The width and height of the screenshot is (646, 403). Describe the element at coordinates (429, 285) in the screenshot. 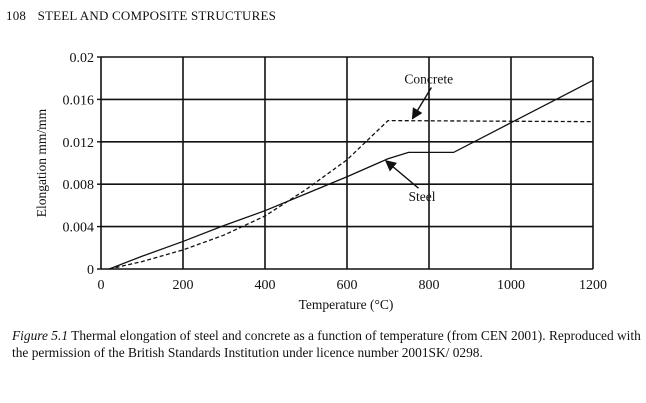

I see `x-tick-label: 800` at that location.